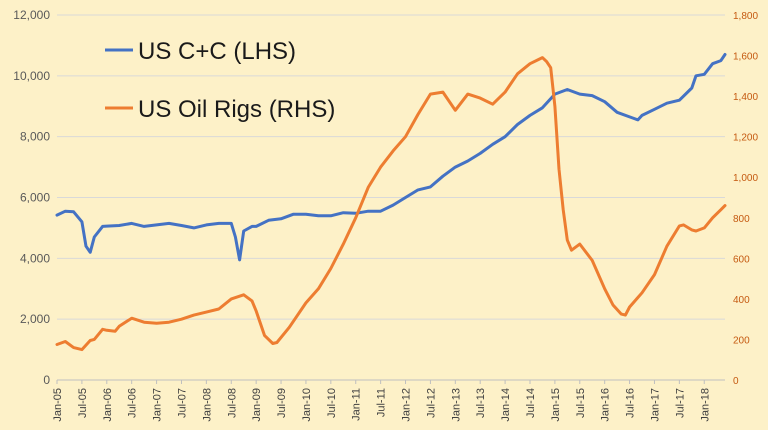 The height and width of the screenshot is (430, 768). Describe the element at coordinates (745, 16) in the screenshot. I see `y-right-tick-label: 1,800` at that location.